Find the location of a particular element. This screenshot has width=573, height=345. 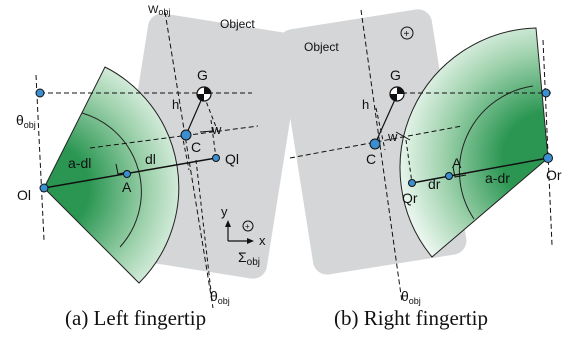

left-ol-label: Ol is located at coordinates (24, 195).